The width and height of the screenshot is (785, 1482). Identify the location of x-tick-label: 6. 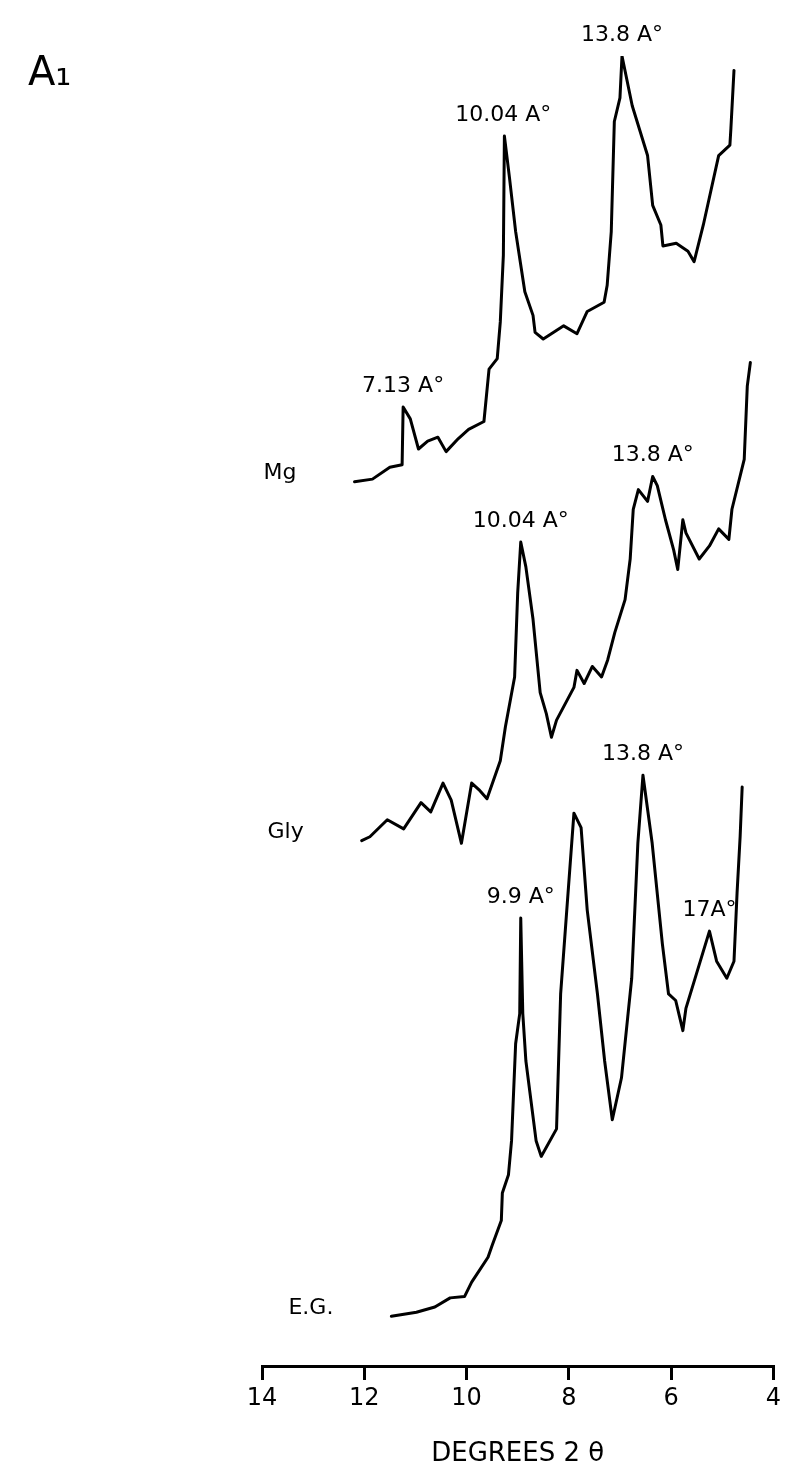
(671, 1396).